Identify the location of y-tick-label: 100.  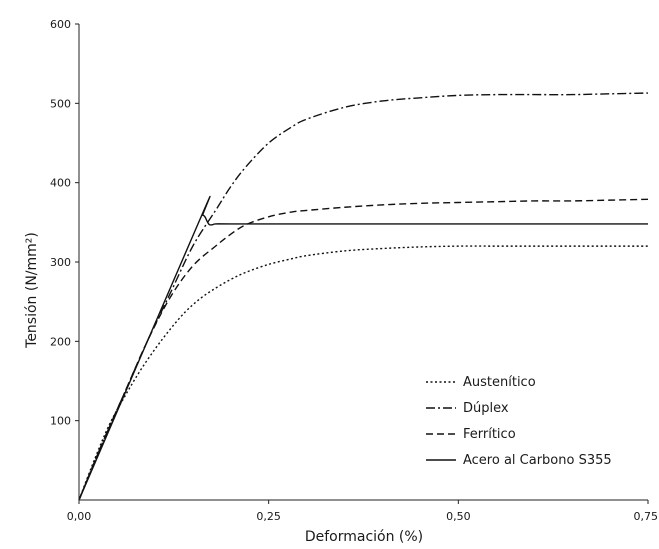
(60, 421).